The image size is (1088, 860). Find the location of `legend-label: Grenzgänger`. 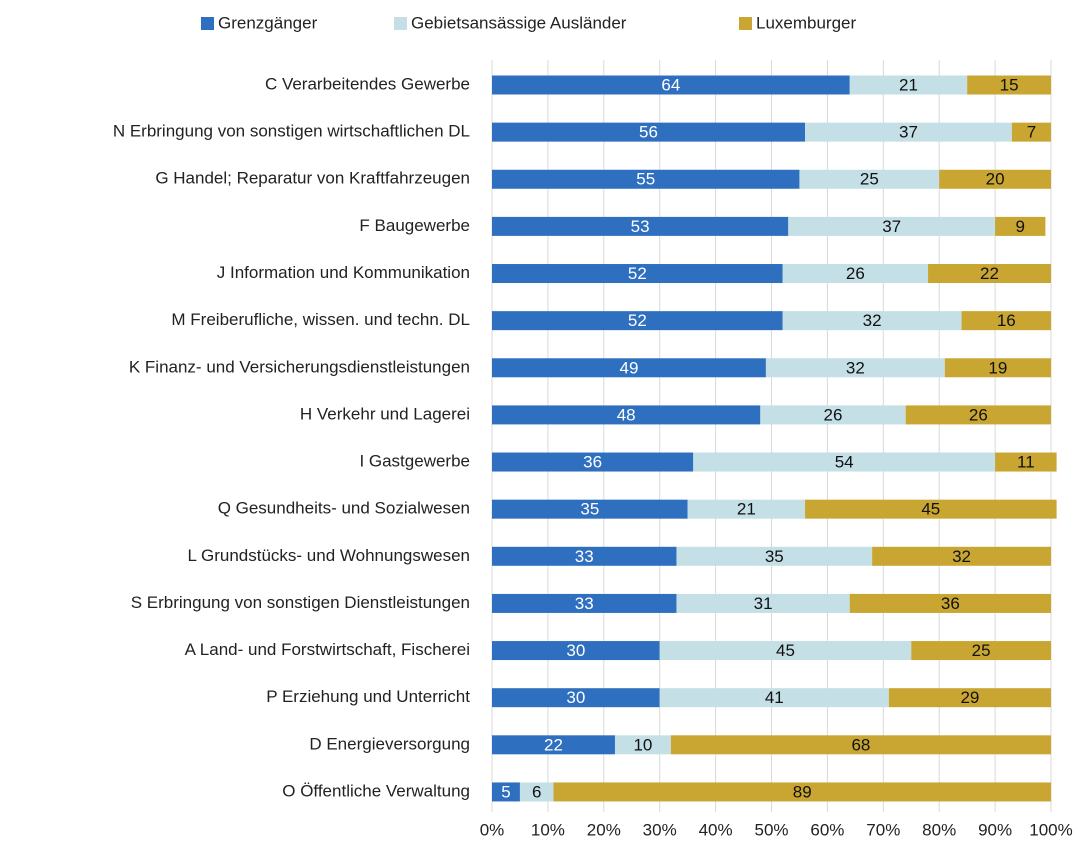

legend-label: Grenzgänger is located at coordinates (268, 22).